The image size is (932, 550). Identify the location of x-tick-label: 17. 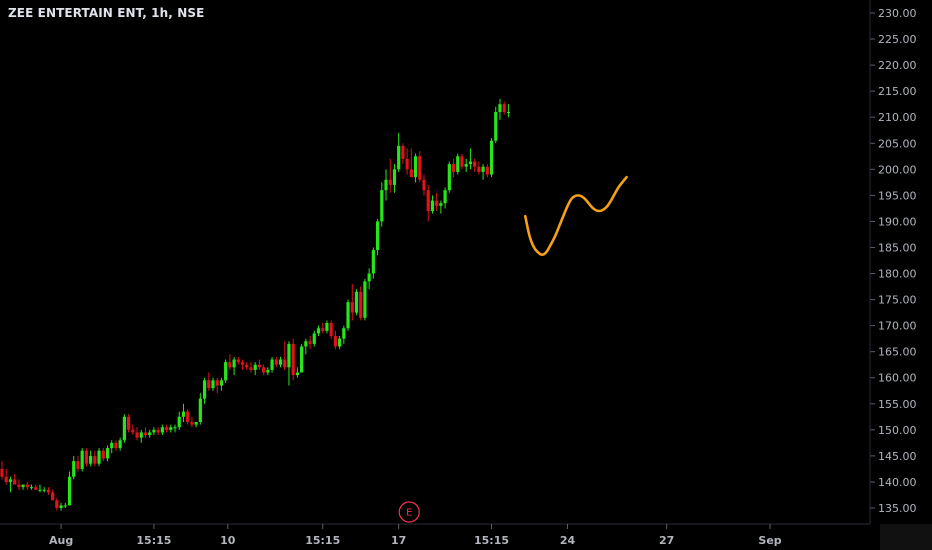
(398, 540).